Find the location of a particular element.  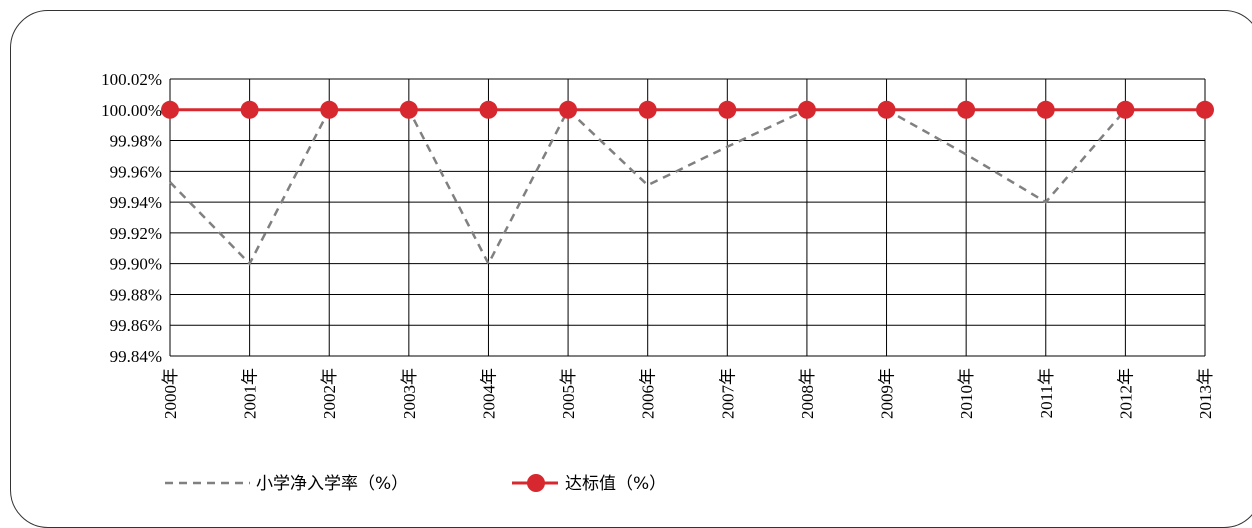

x-tick-label: 2004年 is located at coordinates (488, 393).